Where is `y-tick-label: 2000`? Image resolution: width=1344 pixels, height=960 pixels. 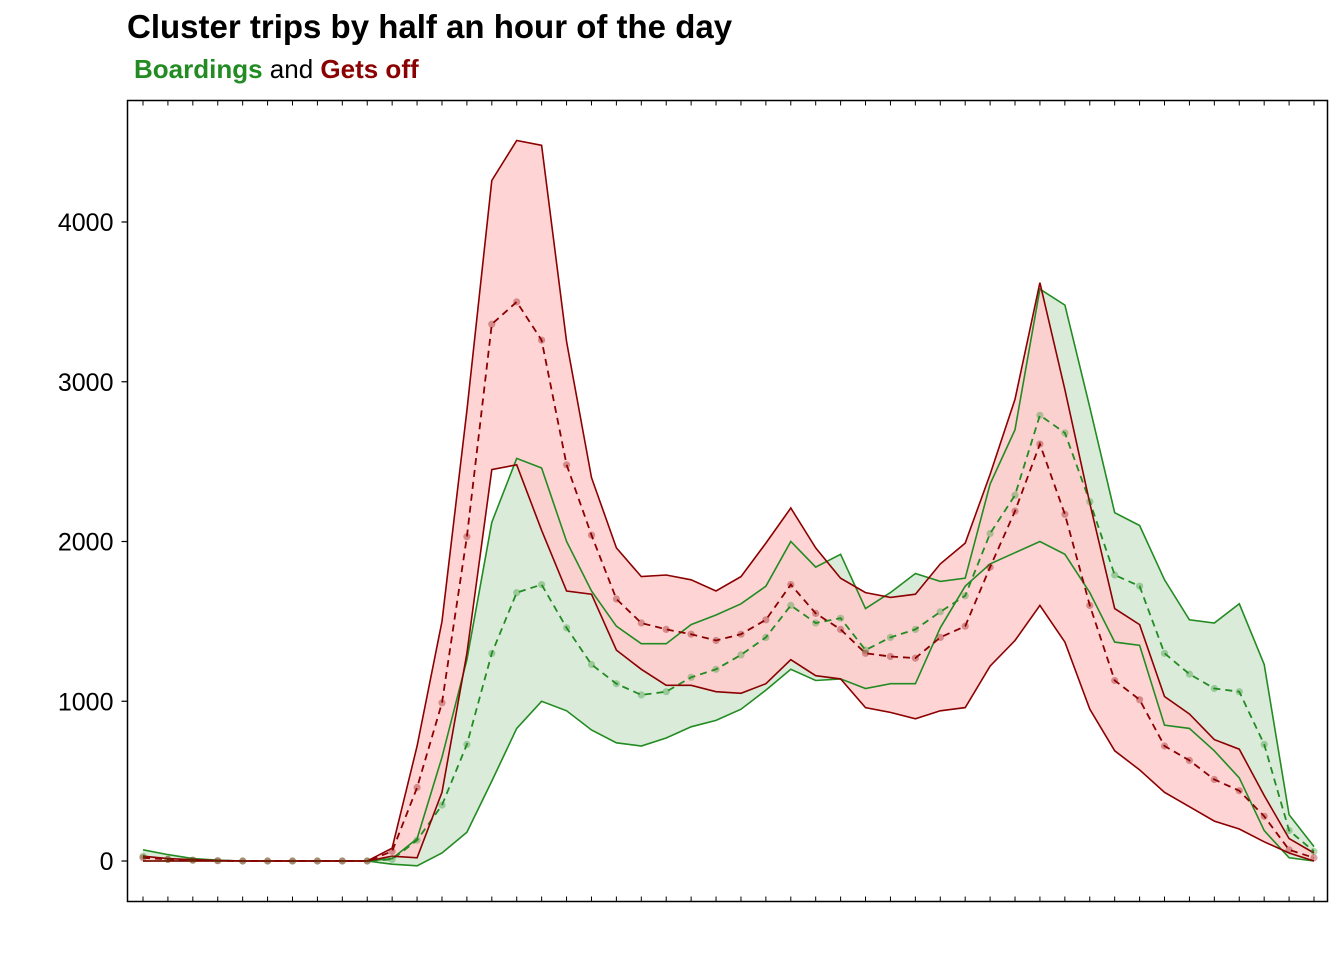
y-tick-label: 2000 is located at coordinates (86, 543).